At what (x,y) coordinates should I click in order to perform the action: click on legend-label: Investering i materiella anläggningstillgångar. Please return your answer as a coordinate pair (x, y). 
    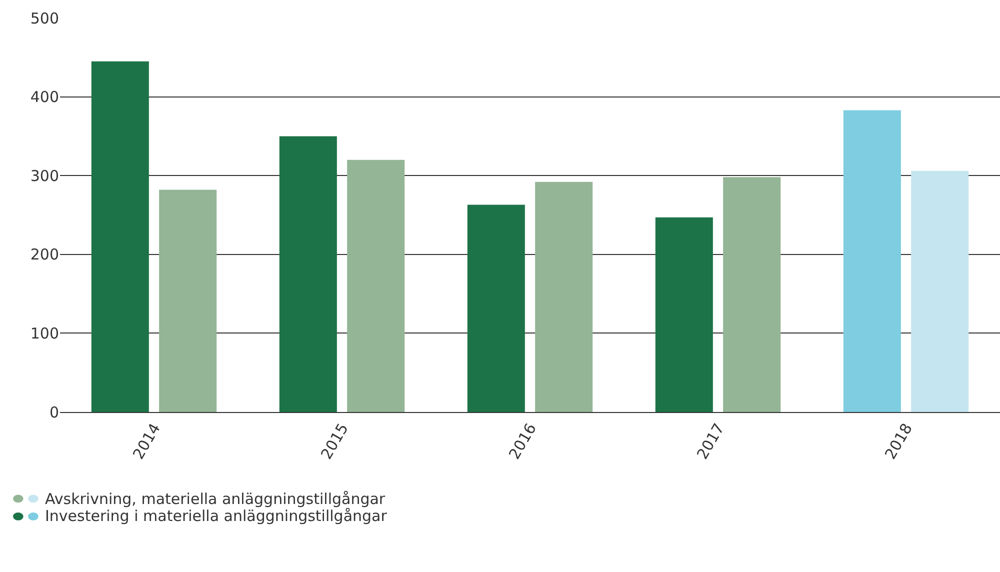
    Looking at the image, I should click on (216, 516).